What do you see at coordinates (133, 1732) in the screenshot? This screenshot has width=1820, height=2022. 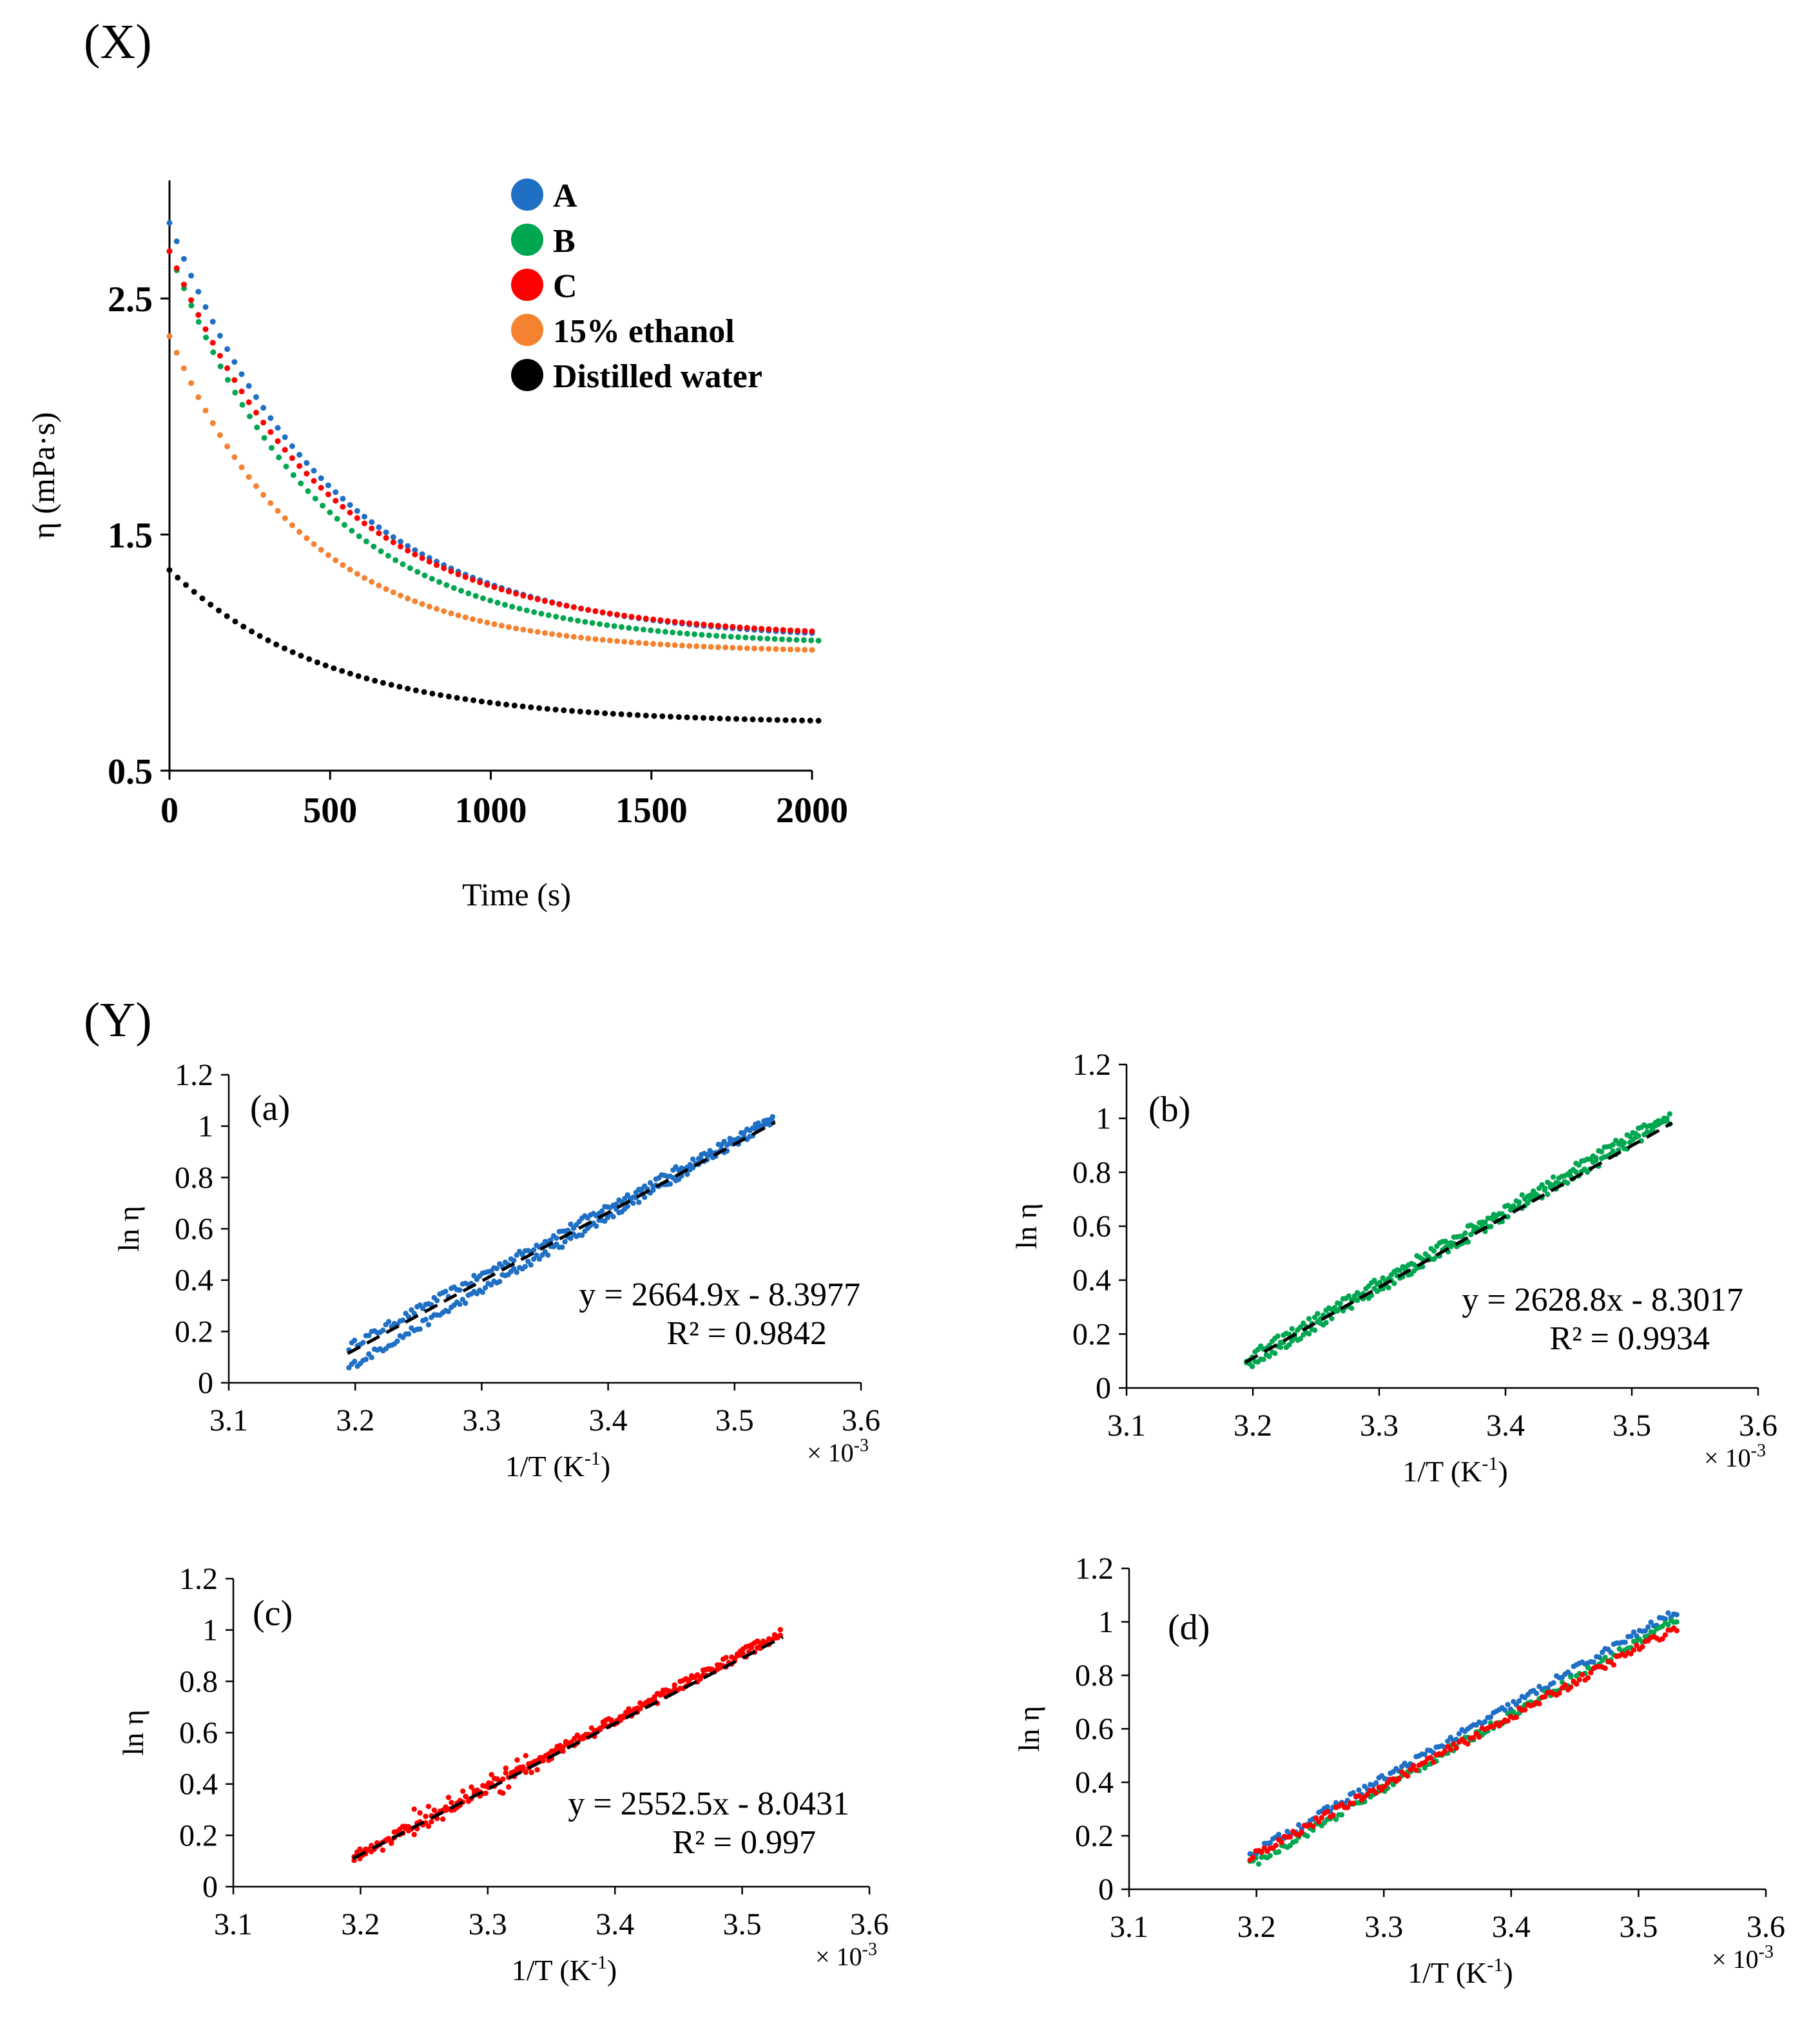 I see `y-axis-title: ln η` at bounding box center [133, 1732].